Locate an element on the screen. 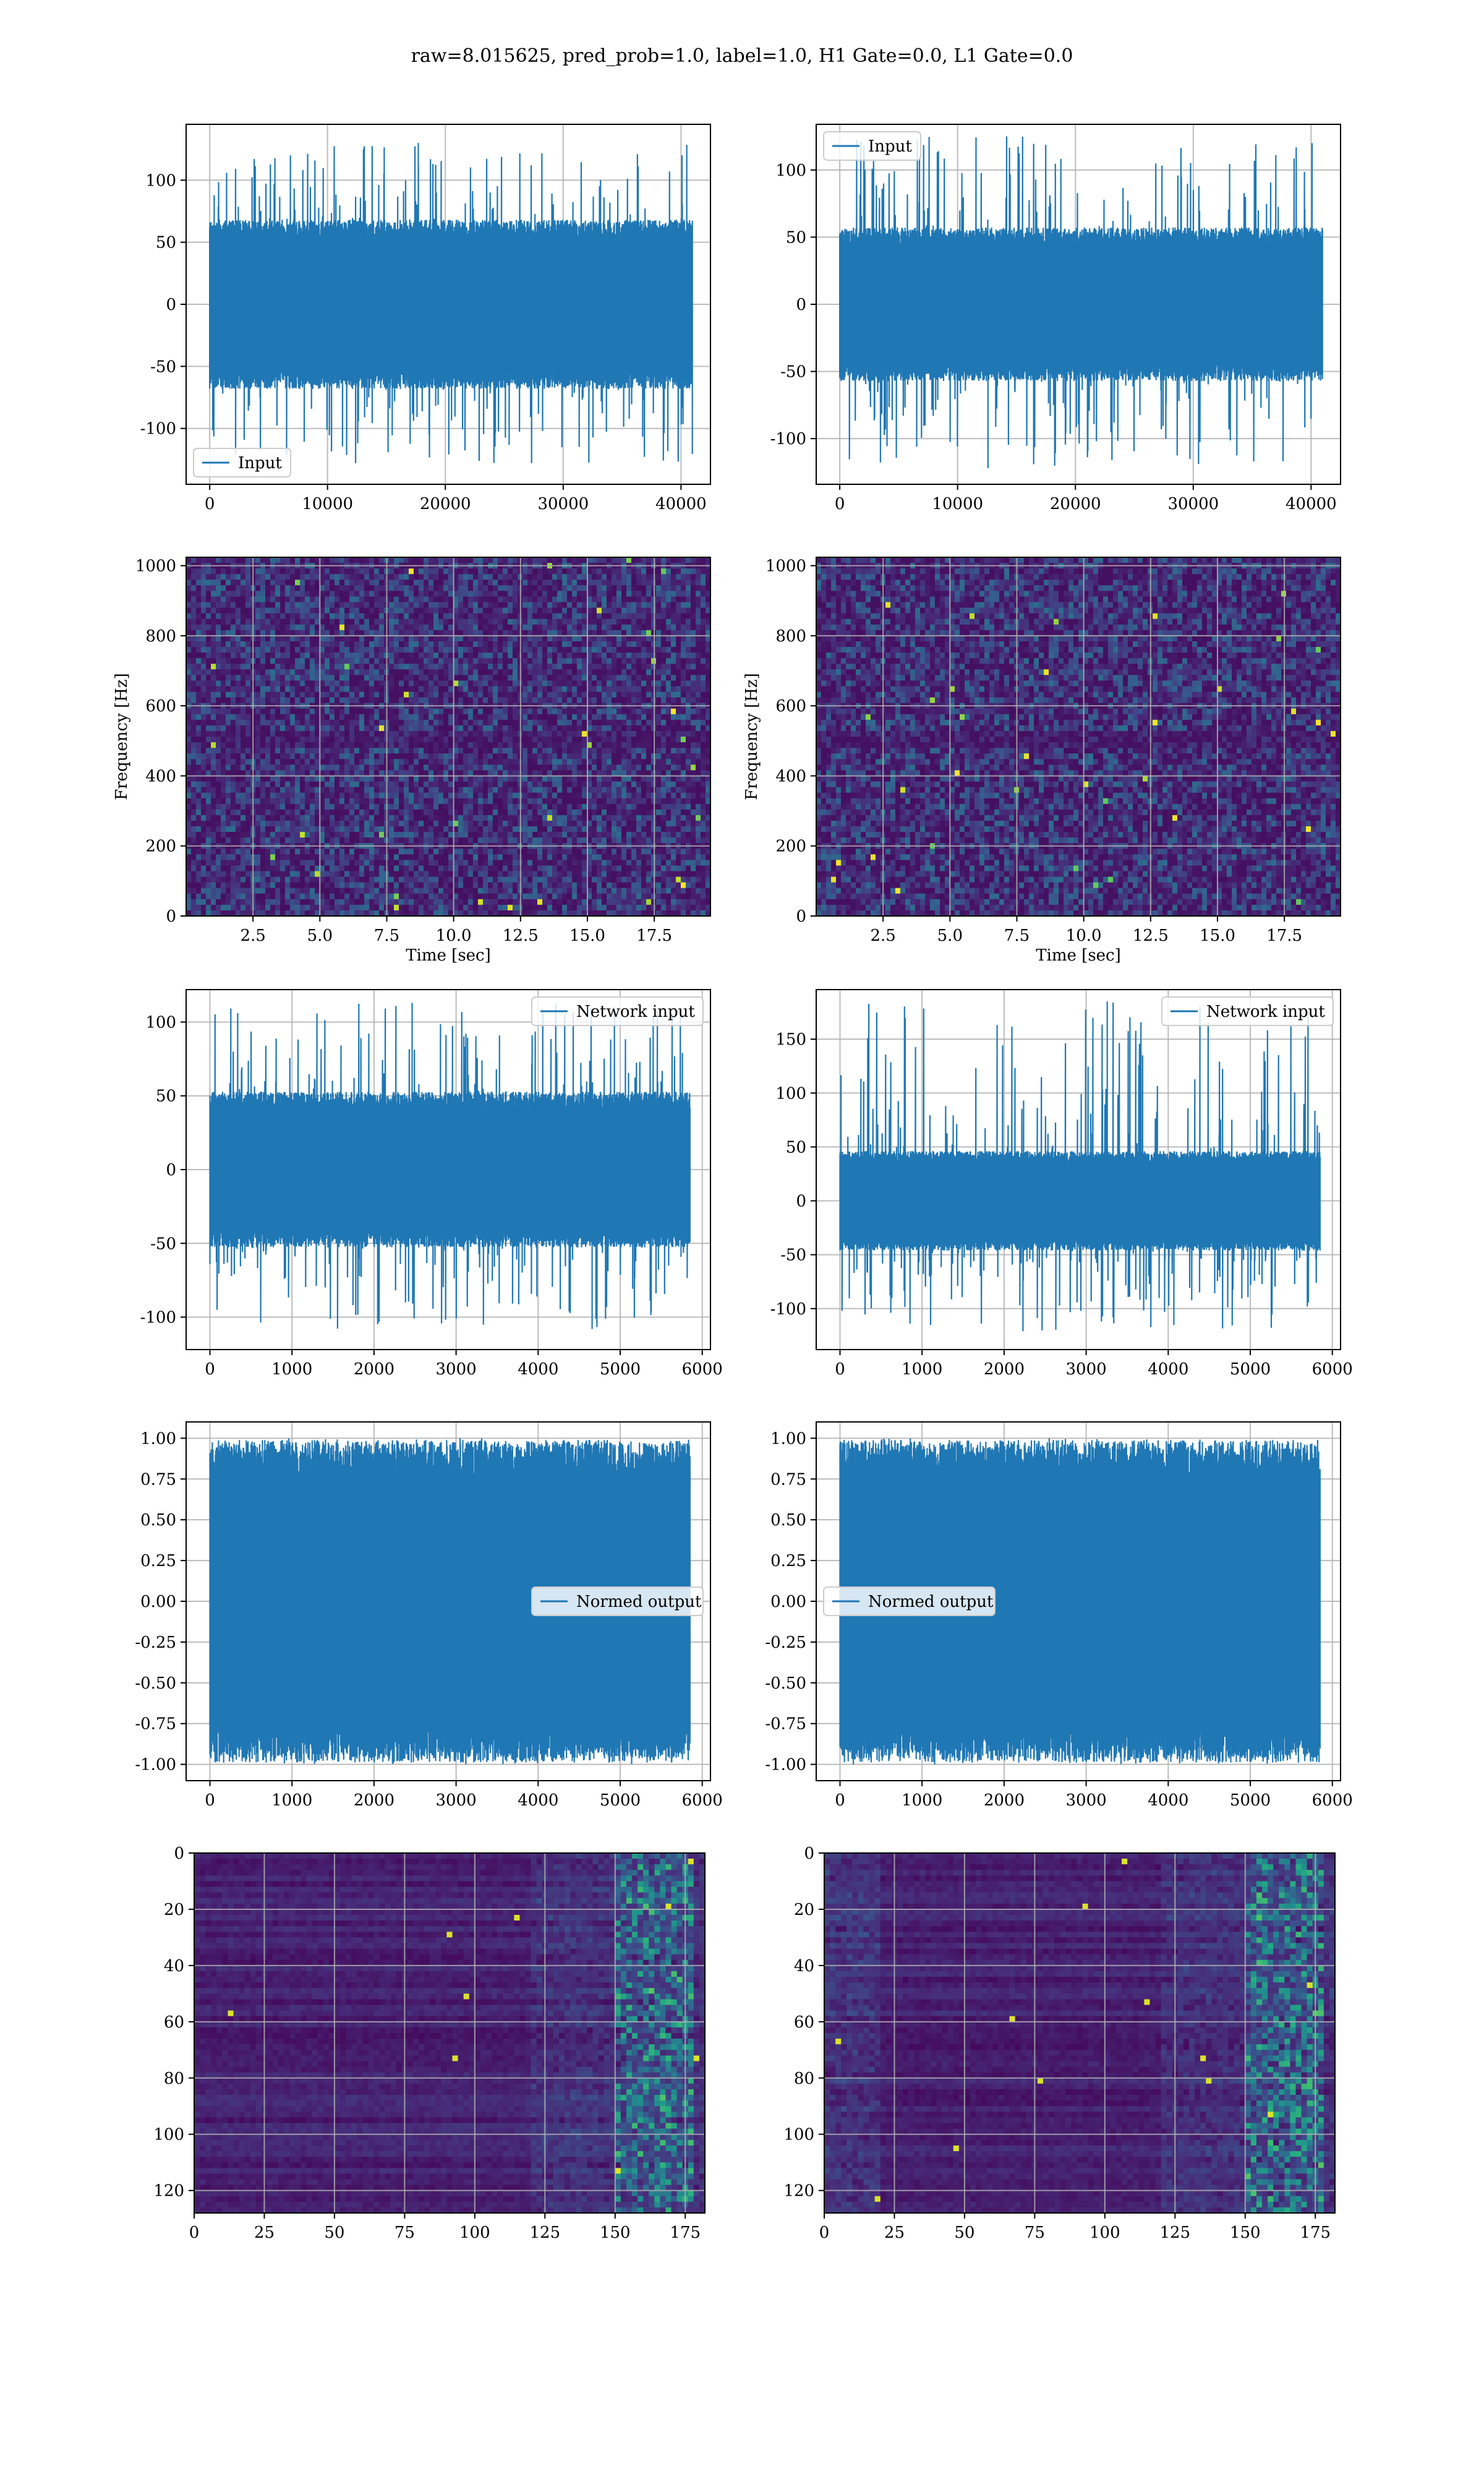 This screenshot has height=2474, width=1484. legend-label: Input is located at coordinates (890, 146).